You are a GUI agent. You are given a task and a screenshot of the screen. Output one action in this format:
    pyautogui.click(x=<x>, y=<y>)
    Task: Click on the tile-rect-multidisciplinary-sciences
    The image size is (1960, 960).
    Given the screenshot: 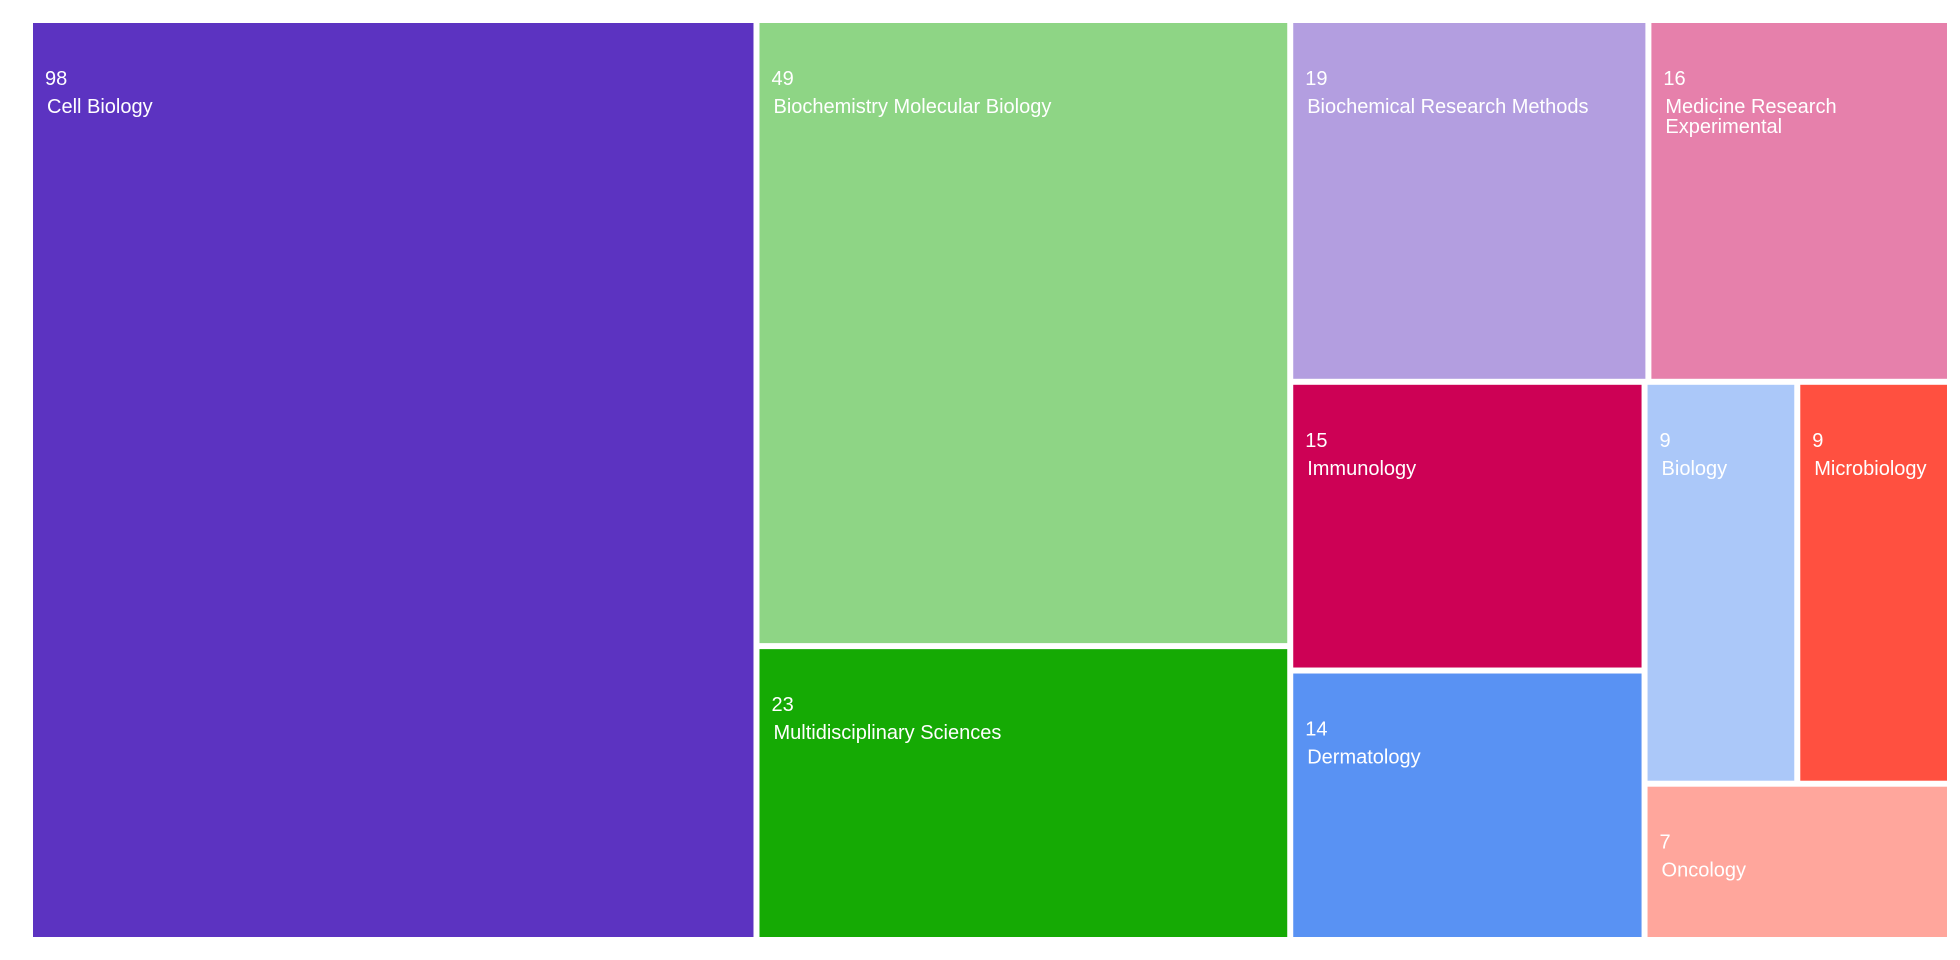 What is the action you would take?
    pyautogui.click(x=1023, y=793)
    